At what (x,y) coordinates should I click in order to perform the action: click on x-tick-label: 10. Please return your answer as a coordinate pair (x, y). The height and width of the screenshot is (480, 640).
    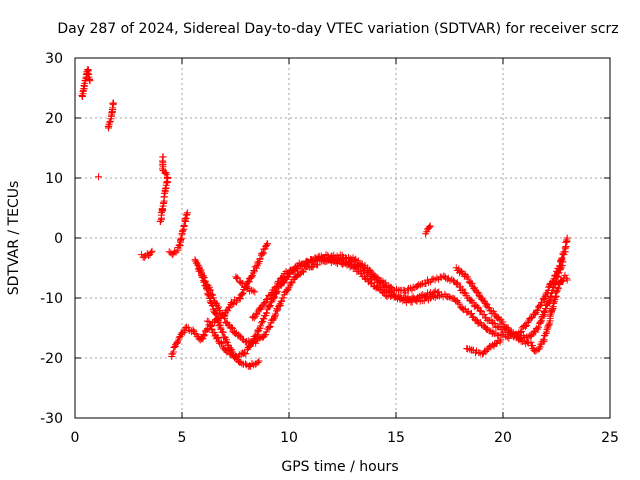
    Looking at the image, I should click on (289, 438).